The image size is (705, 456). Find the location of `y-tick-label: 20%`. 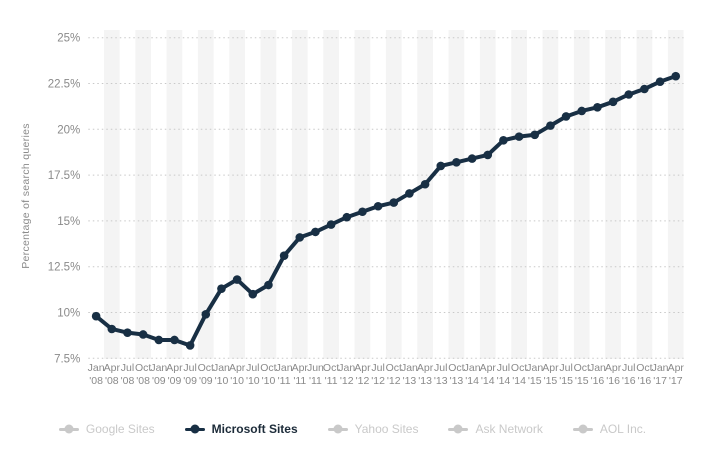

y-tick-label: 20% is located at coordinates (68, 130).